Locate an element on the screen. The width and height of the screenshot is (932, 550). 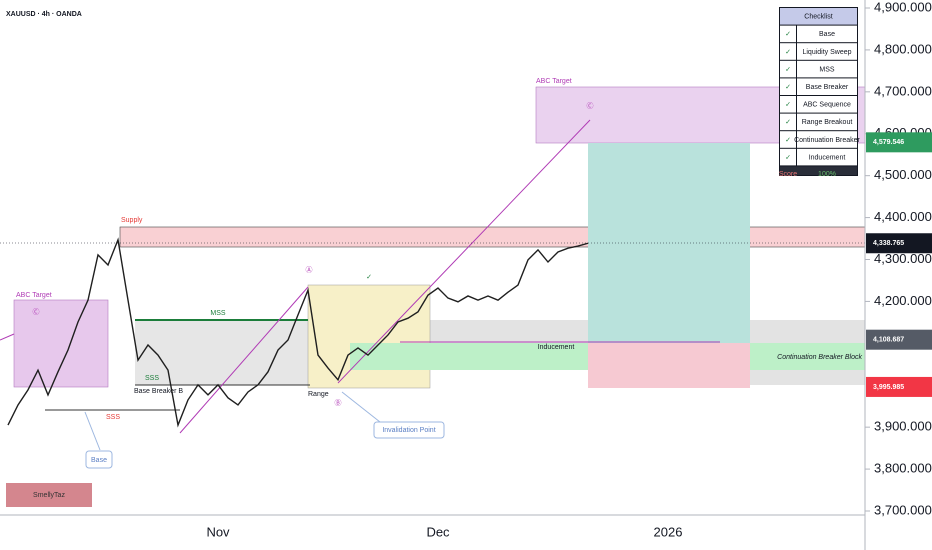
checklist-item: ABC Sequence is located at coordinates (827, 105).